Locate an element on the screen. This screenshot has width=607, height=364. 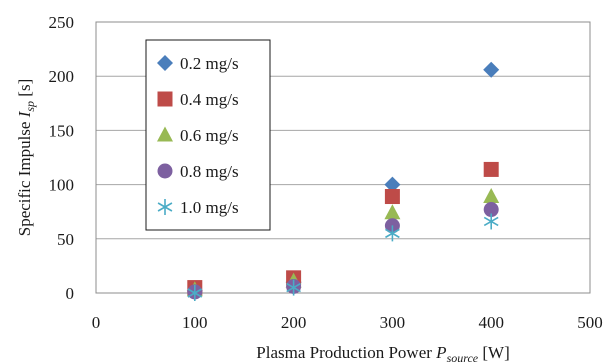
y-axis-title-symbol: I is located at coordinates (24, 114).